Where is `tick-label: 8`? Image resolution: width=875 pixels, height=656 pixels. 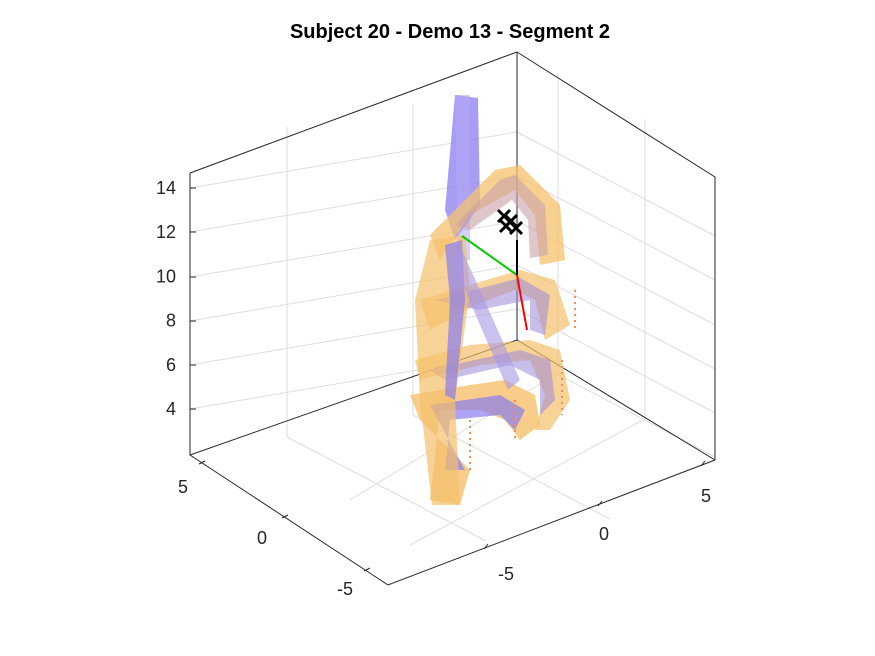 tick-label: 8 is located at coordinates (171, 321).